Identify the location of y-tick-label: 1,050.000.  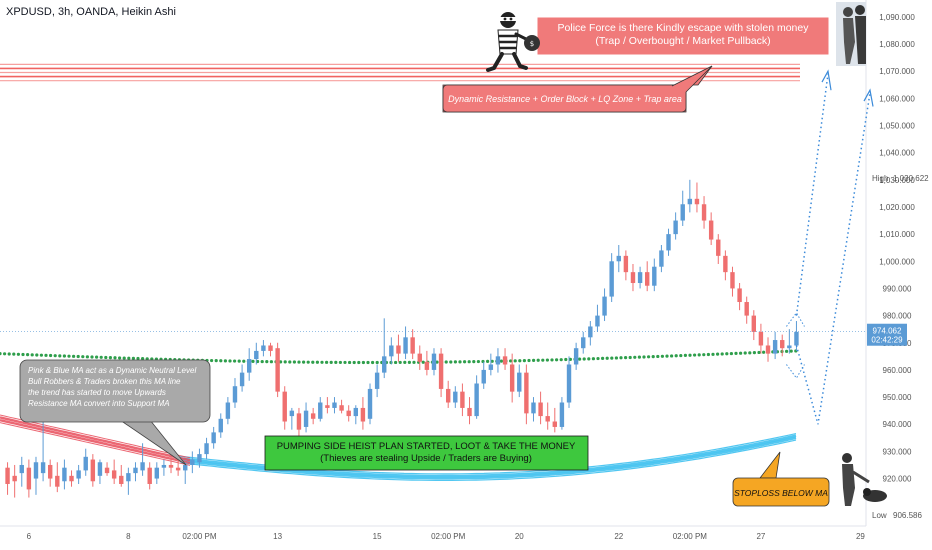
(897, 125).